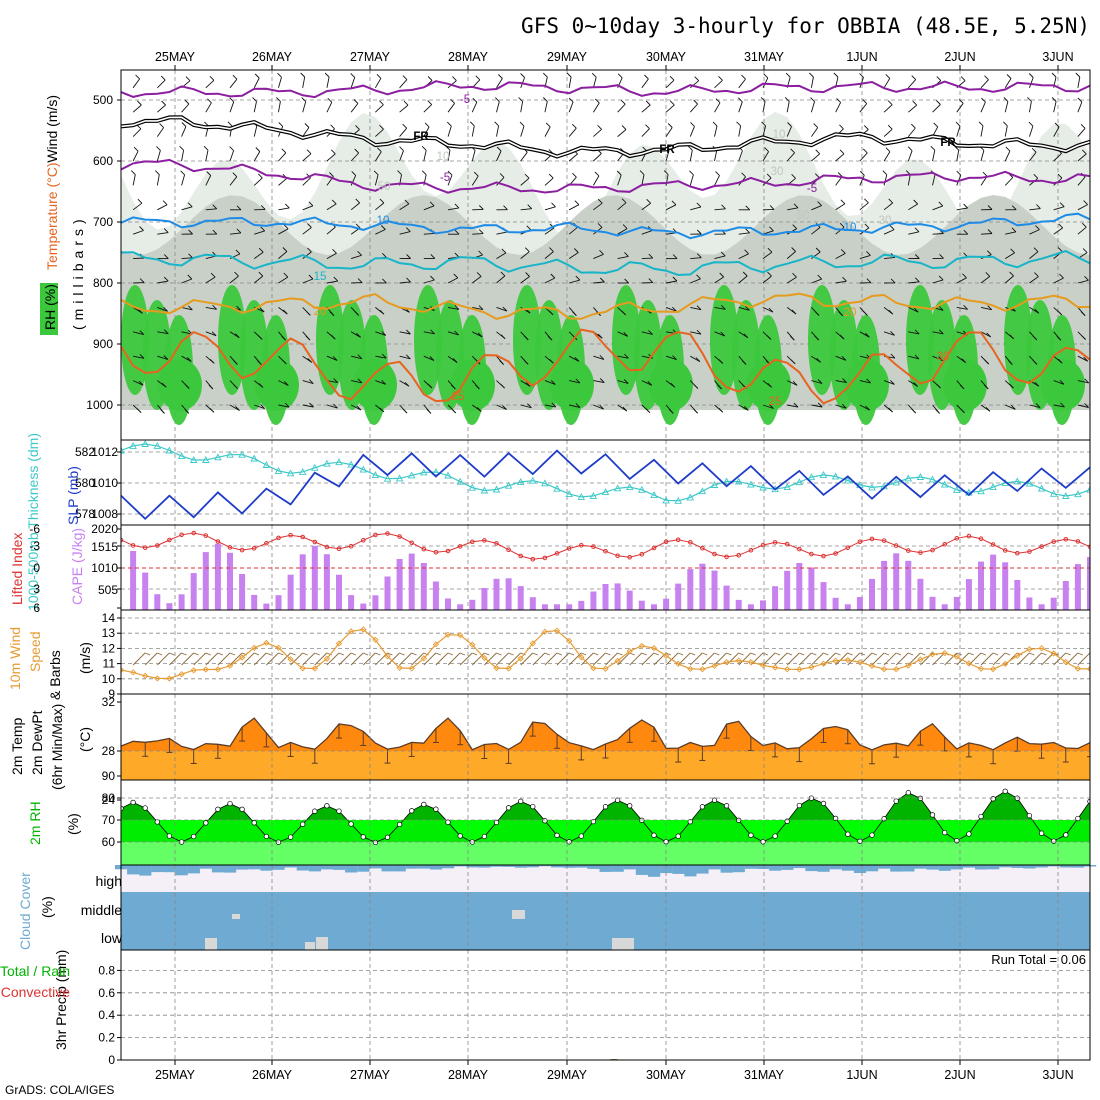  Describe the element at coordinates (60, 1090) in the screenshot. I see `credit-text: GrADS: COLA/IGES` at that location.